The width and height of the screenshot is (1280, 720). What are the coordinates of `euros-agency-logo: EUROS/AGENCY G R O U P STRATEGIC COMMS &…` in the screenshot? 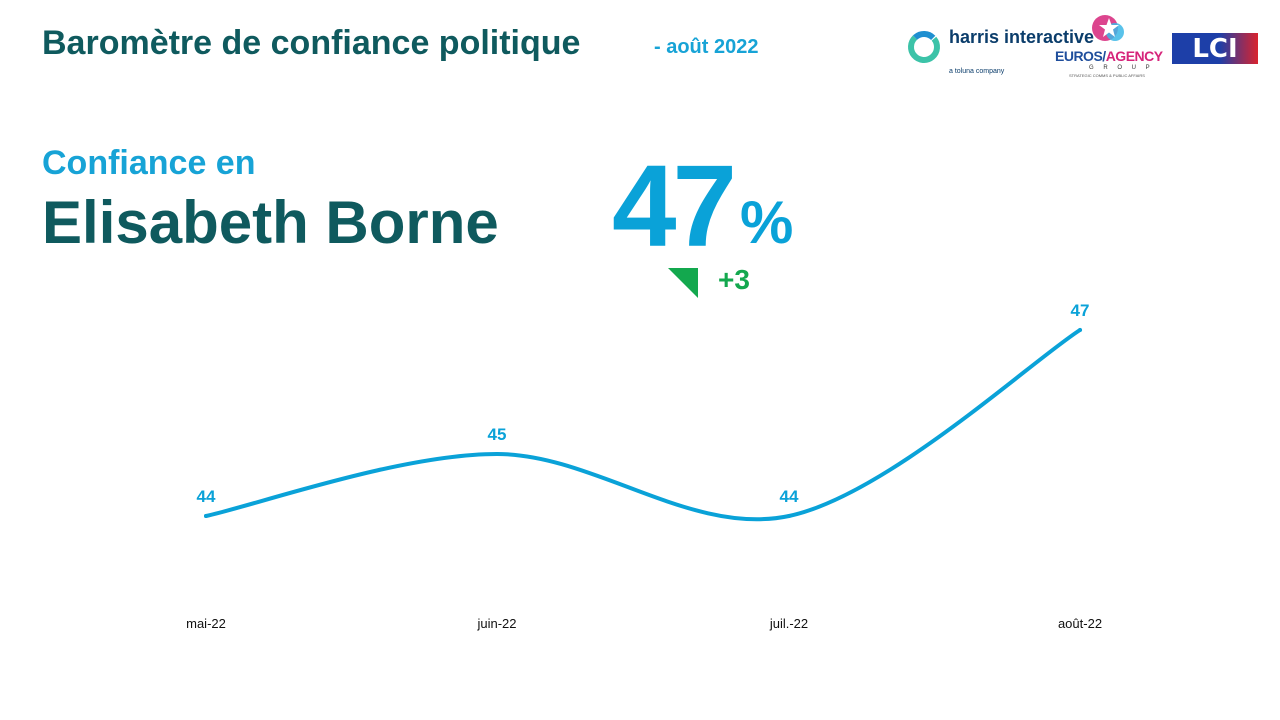 It's located at (1108, 47).